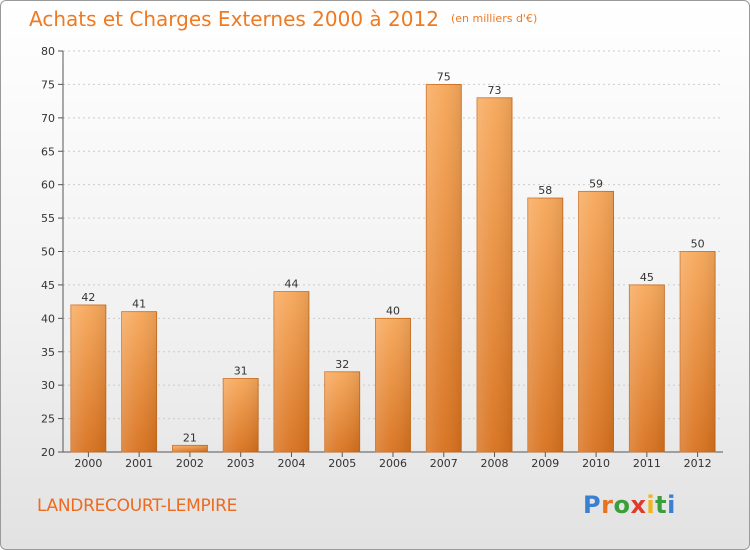 This screenshot has height=550, width=750. Describe the element at coordinates (137, 506) in the screenshot. I see `commune-name: LANDRECOURT-LEMPIRE` at that location.